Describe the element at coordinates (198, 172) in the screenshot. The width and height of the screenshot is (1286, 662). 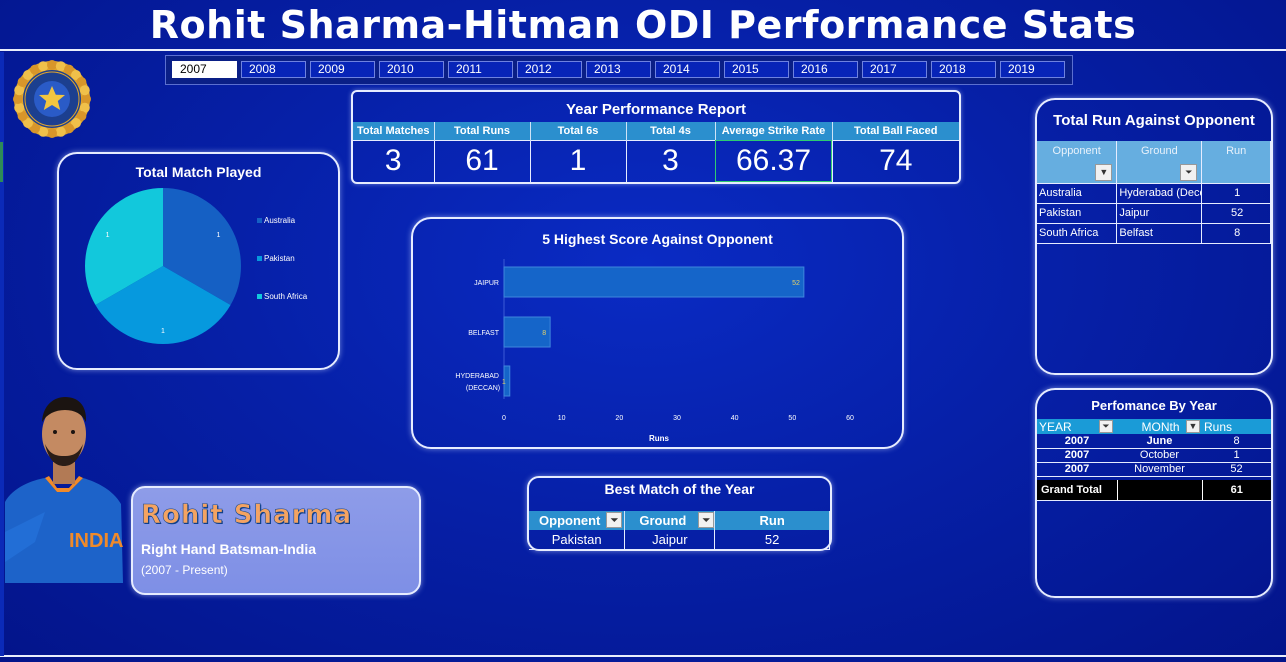
I see `pie-chart-title: Total Match Played` at that location.